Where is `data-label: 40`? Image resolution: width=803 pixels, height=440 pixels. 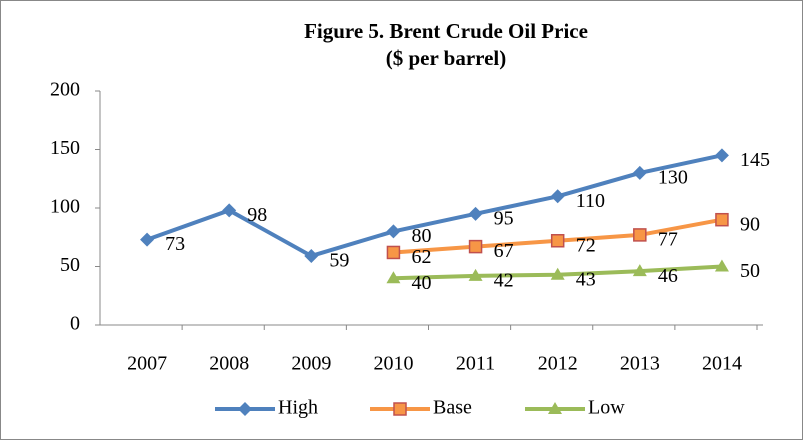 data-label: 40 is located at coordinates (421, 283).